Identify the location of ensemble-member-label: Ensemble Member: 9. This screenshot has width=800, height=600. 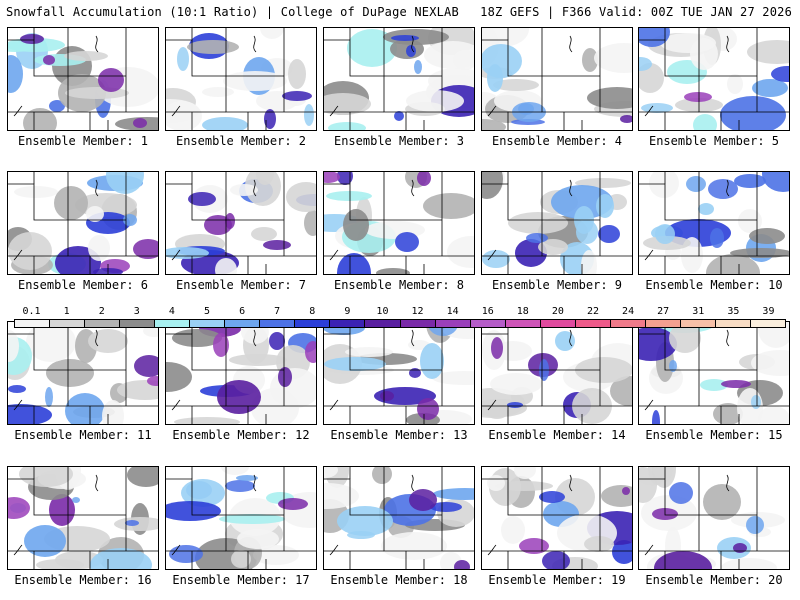
(557, 285).